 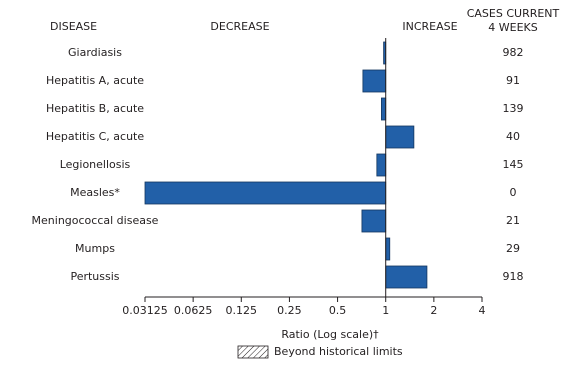 What do you see at coordinates (513, 80) in the screenshot?
I see `cases-value: 91` at bounding box center [513, 80].